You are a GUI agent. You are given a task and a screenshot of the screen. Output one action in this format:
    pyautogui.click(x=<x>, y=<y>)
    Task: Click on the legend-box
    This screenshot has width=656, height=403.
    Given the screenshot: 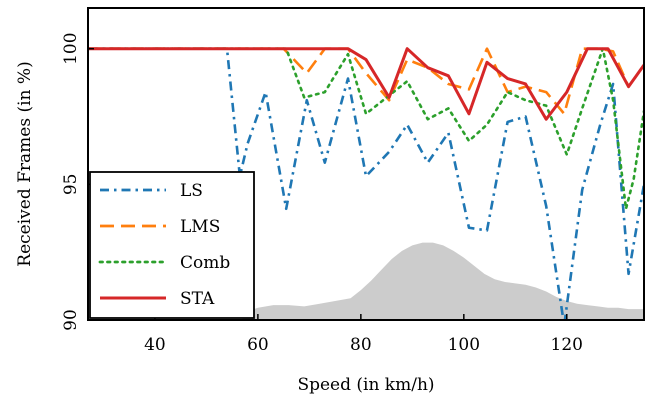 What is the action you would take?
    pyautogui.click(x=172, y=245)
    